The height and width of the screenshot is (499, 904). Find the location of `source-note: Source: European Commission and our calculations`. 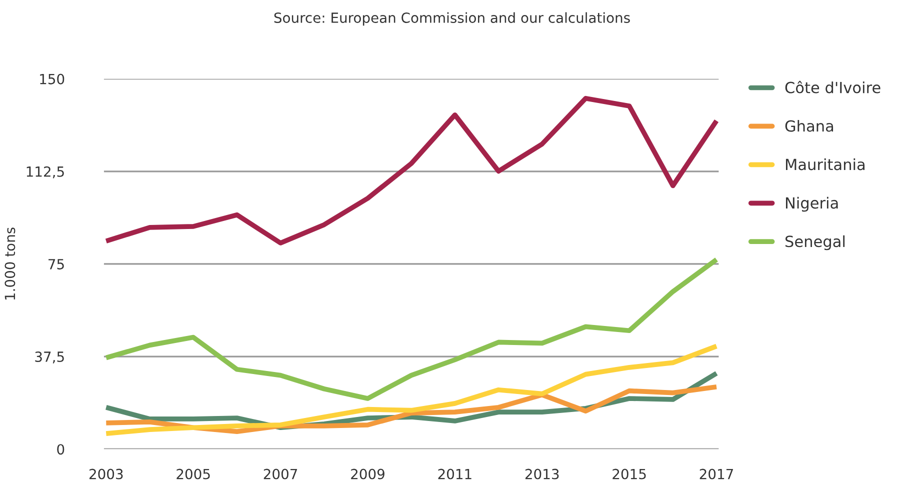

source-note: Source: European Commission and our calculations is located at coordinates (452, 19).